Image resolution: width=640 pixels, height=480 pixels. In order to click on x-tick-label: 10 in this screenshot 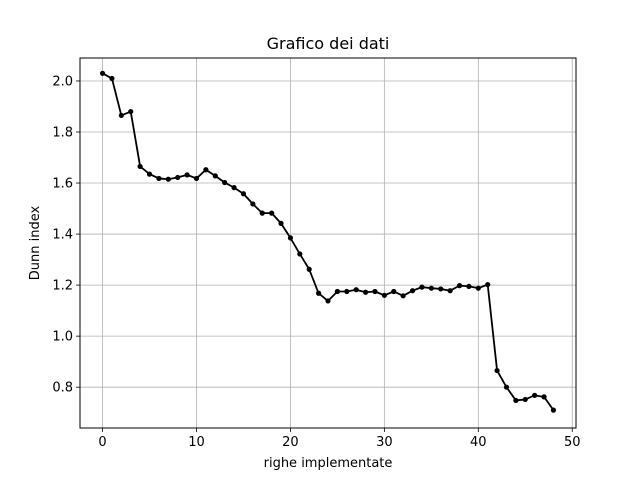, I will do `click(196, 442)`.